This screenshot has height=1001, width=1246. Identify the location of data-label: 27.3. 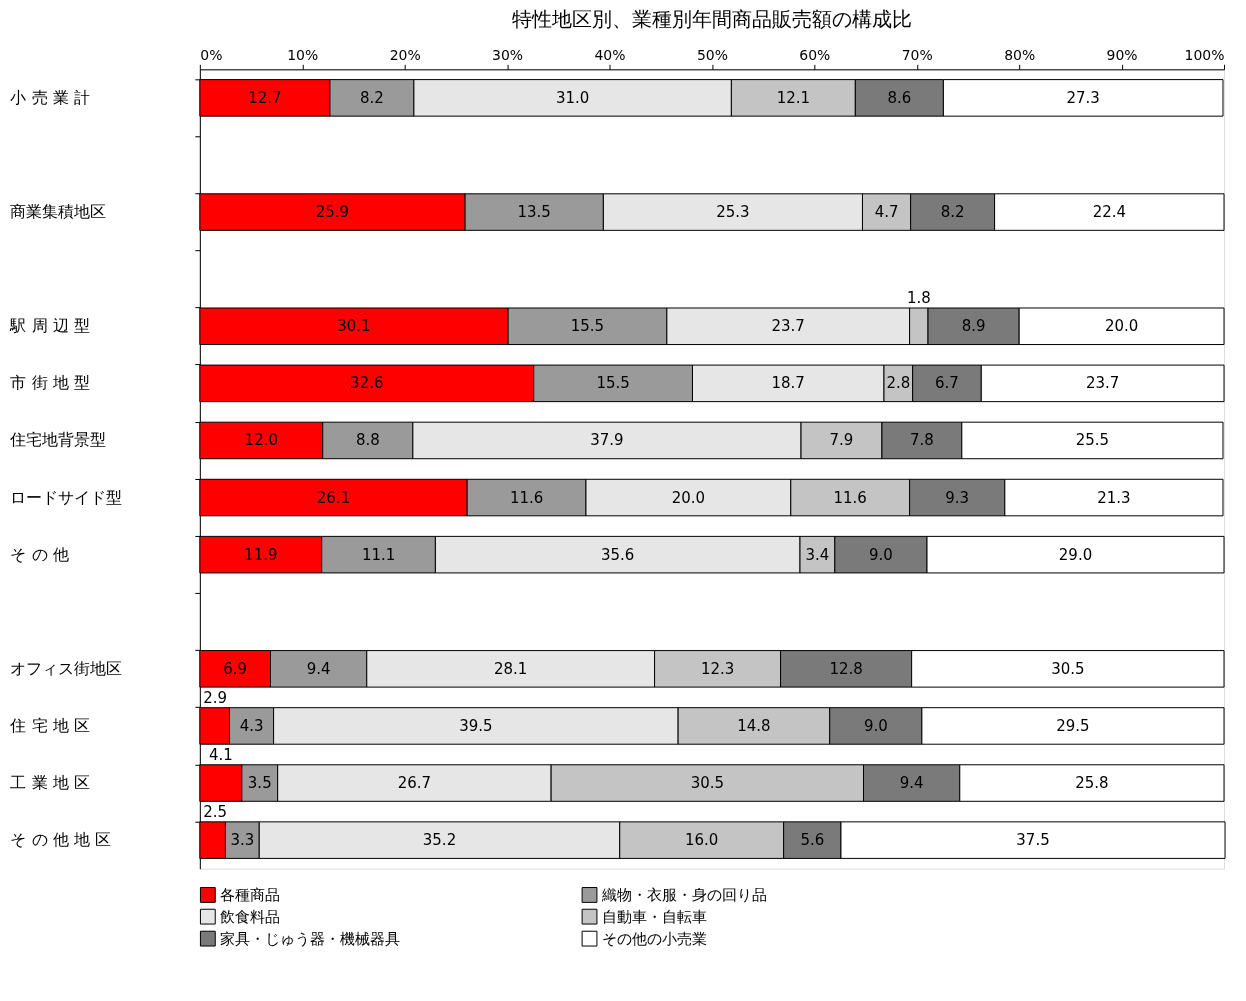
(1083, 97).